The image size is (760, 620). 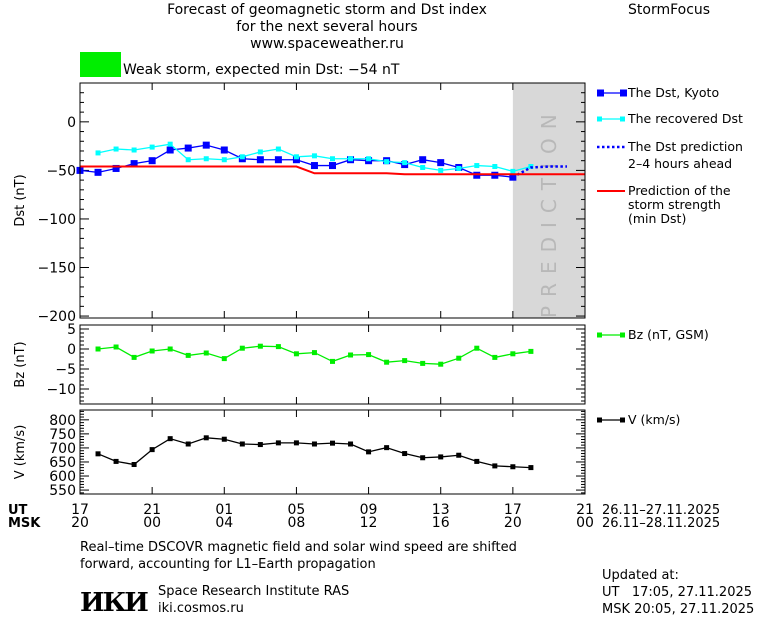 What do you see at coordinates (668, 334) in the screenshot?
I see `legend-bz: Bz (nT, GSM)` at bounding box center [668, 334].